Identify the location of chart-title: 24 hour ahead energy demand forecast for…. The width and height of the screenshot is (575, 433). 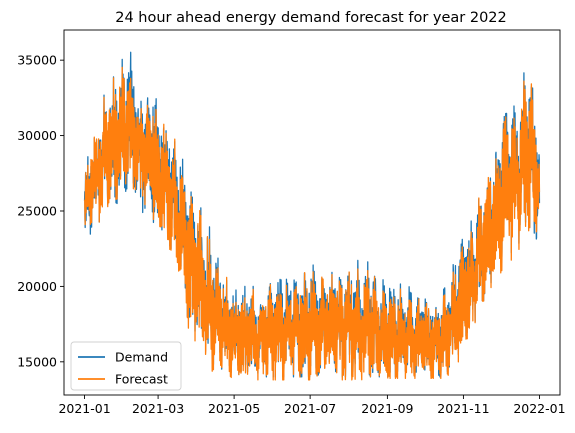
(311, 18).